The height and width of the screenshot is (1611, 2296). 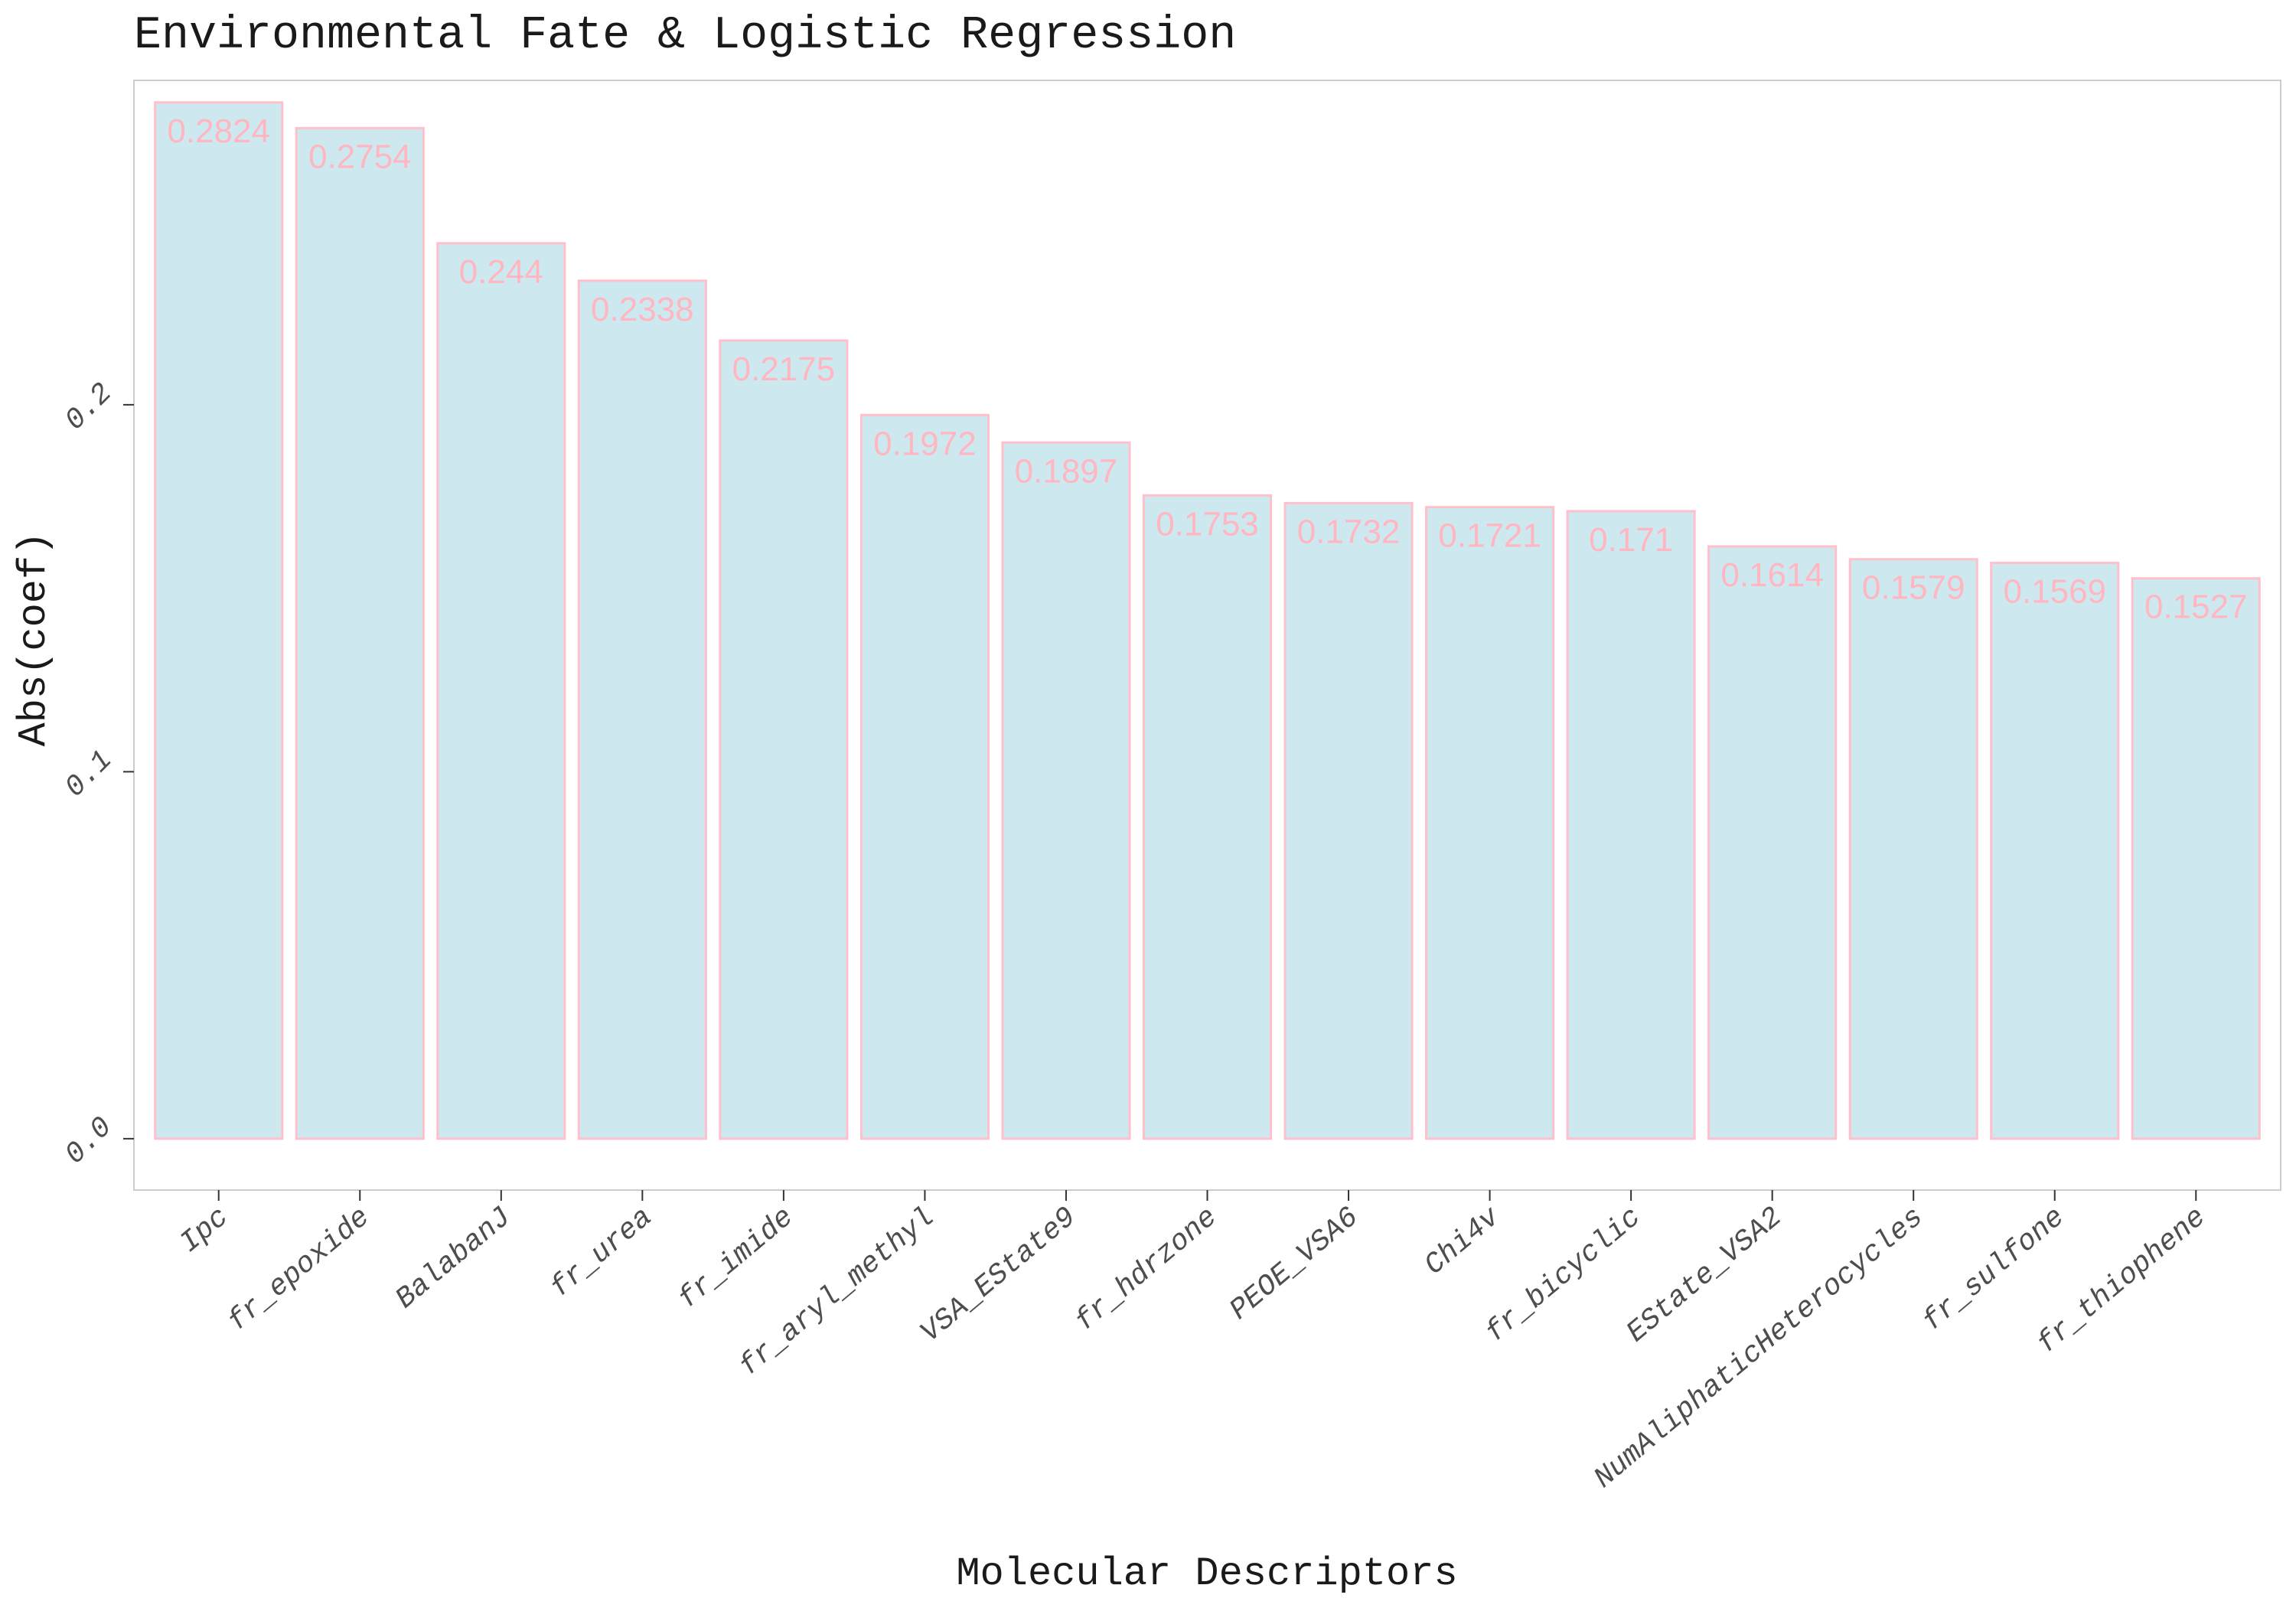 I want to click on y-axis: 0.0 0.1 0.2, so click(x=96, y=774).